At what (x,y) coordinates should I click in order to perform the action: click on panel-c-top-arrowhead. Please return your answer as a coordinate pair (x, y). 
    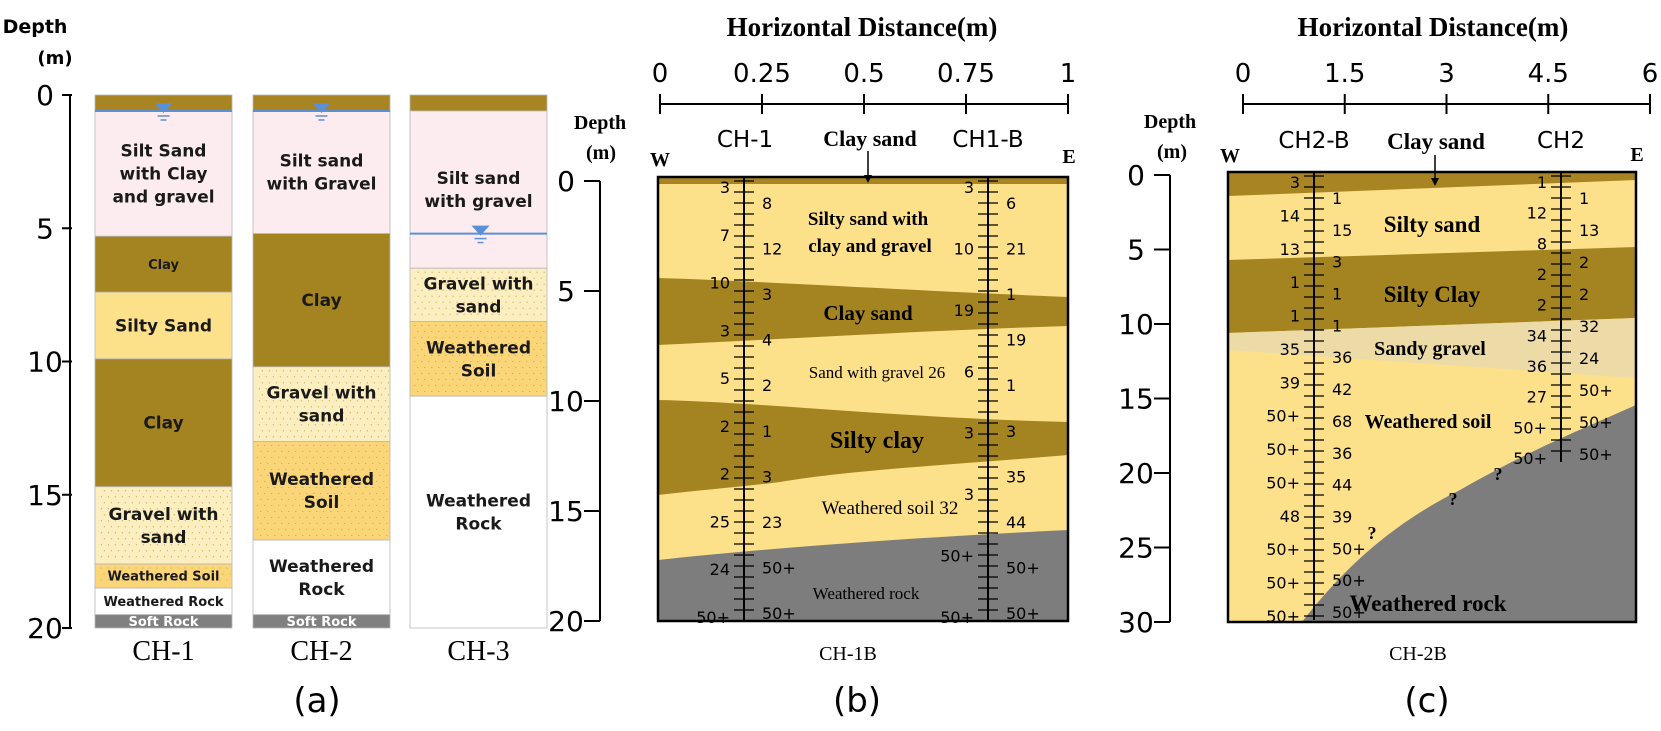
    Looking at the image, I should click on (1435, 182).